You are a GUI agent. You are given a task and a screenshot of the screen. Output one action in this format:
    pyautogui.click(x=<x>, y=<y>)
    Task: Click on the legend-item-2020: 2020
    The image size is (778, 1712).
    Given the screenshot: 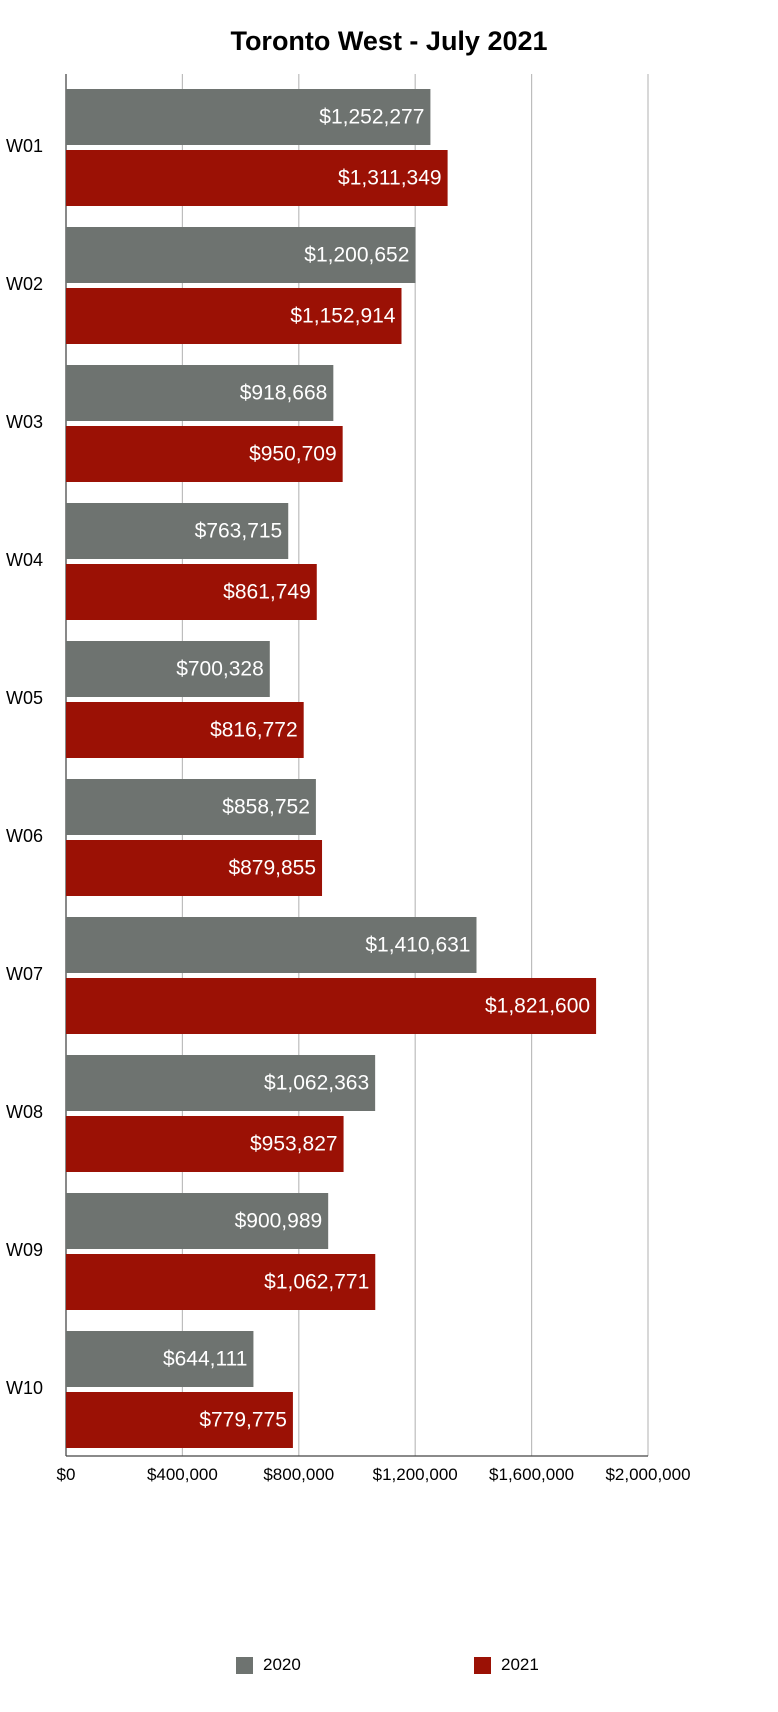 What is the action you would take?
    pyautogui.click(x=268, y=1665)
    